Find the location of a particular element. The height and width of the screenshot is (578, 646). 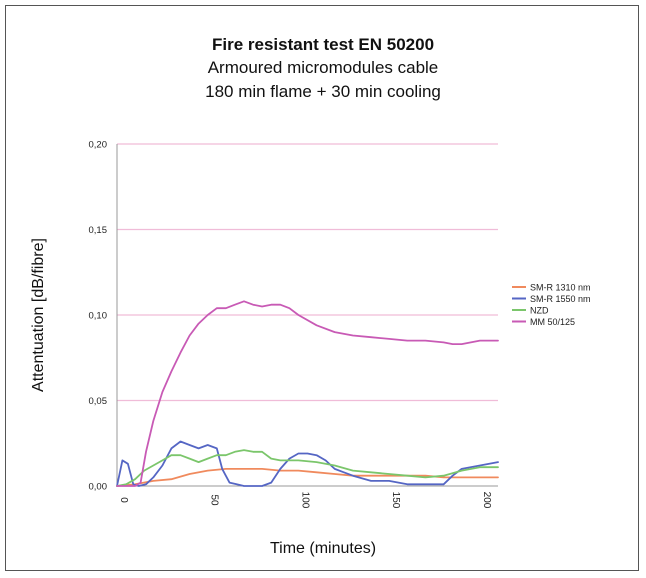

legend-label-1: SM-R 1310 nm is located at coordinates (560, 287).